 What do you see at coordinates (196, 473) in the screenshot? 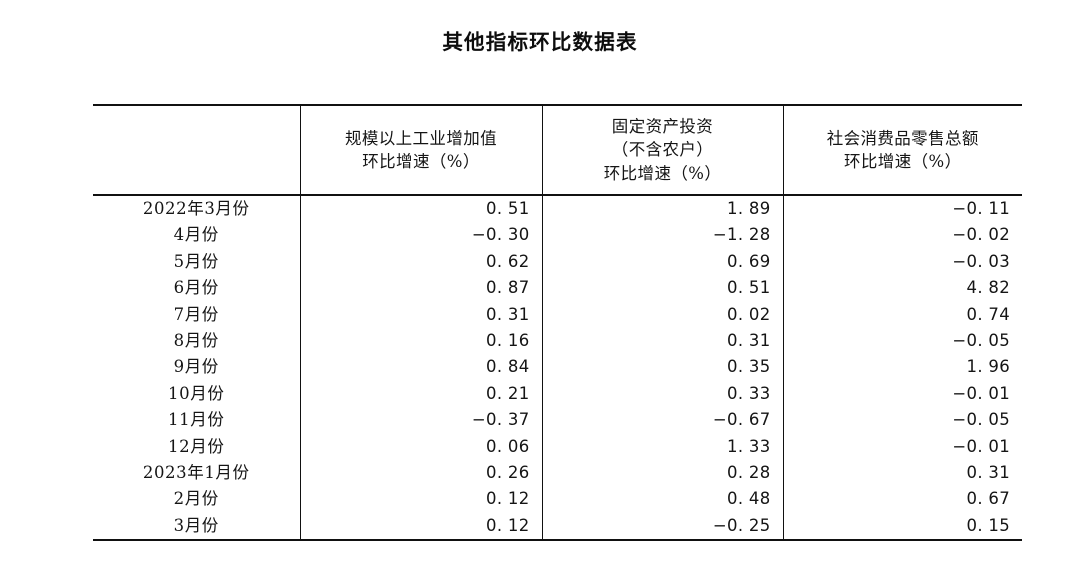
I see `cell-period: 2023年1月份` at bounding box center [196, 473].